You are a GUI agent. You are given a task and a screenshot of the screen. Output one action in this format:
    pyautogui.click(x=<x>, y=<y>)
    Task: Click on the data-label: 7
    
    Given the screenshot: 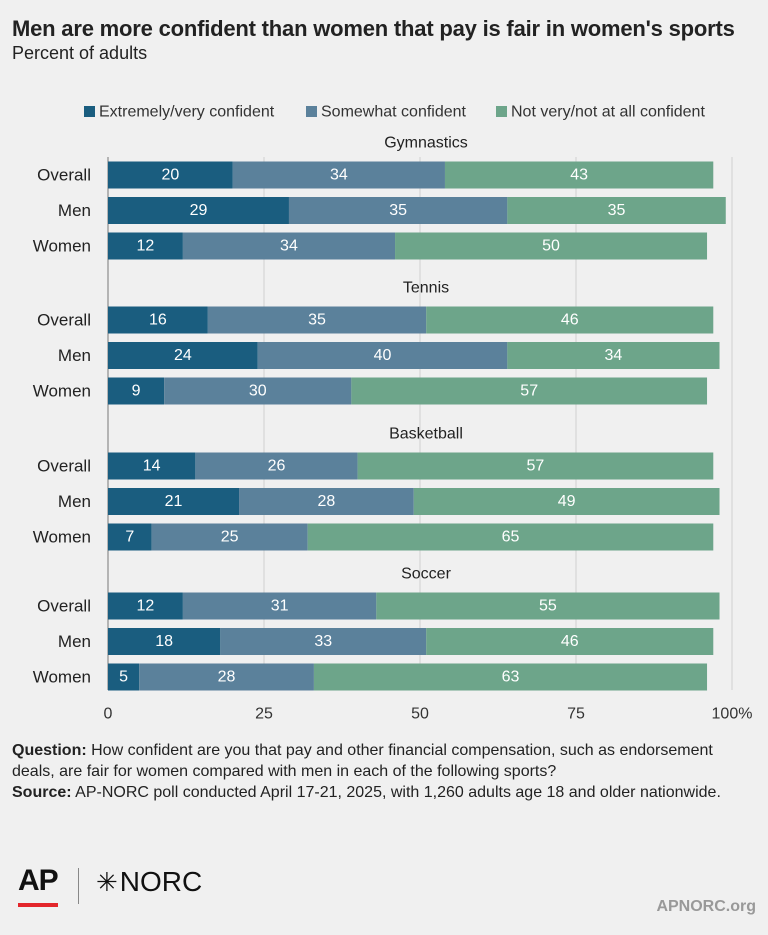 What is the action you would take?
    pyautogui.click(x=129, y=537)
    